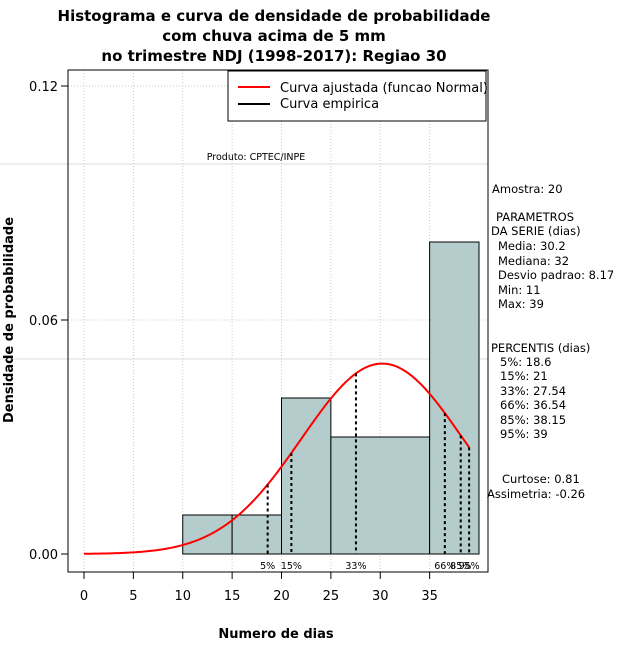  Describe the element at coordinates (380, 596) in the screenshot. I see `x-tick-label: 30` at that location.